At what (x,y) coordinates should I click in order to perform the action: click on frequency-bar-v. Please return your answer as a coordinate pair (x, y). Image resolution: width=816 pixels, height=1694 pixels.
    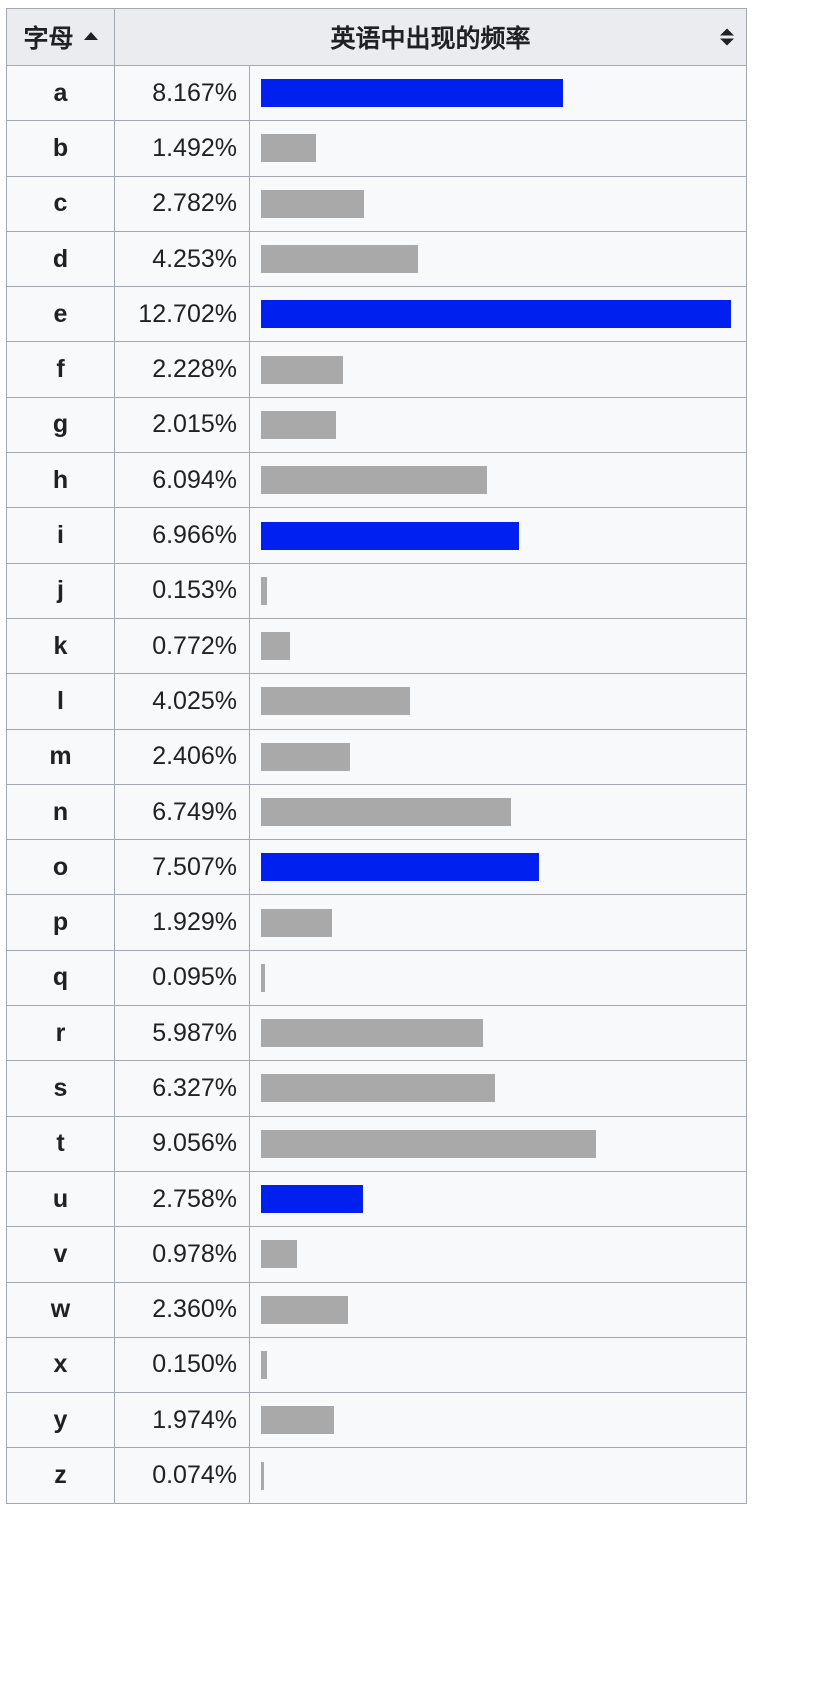
    Looking at the image, I should click on (279, 1254).